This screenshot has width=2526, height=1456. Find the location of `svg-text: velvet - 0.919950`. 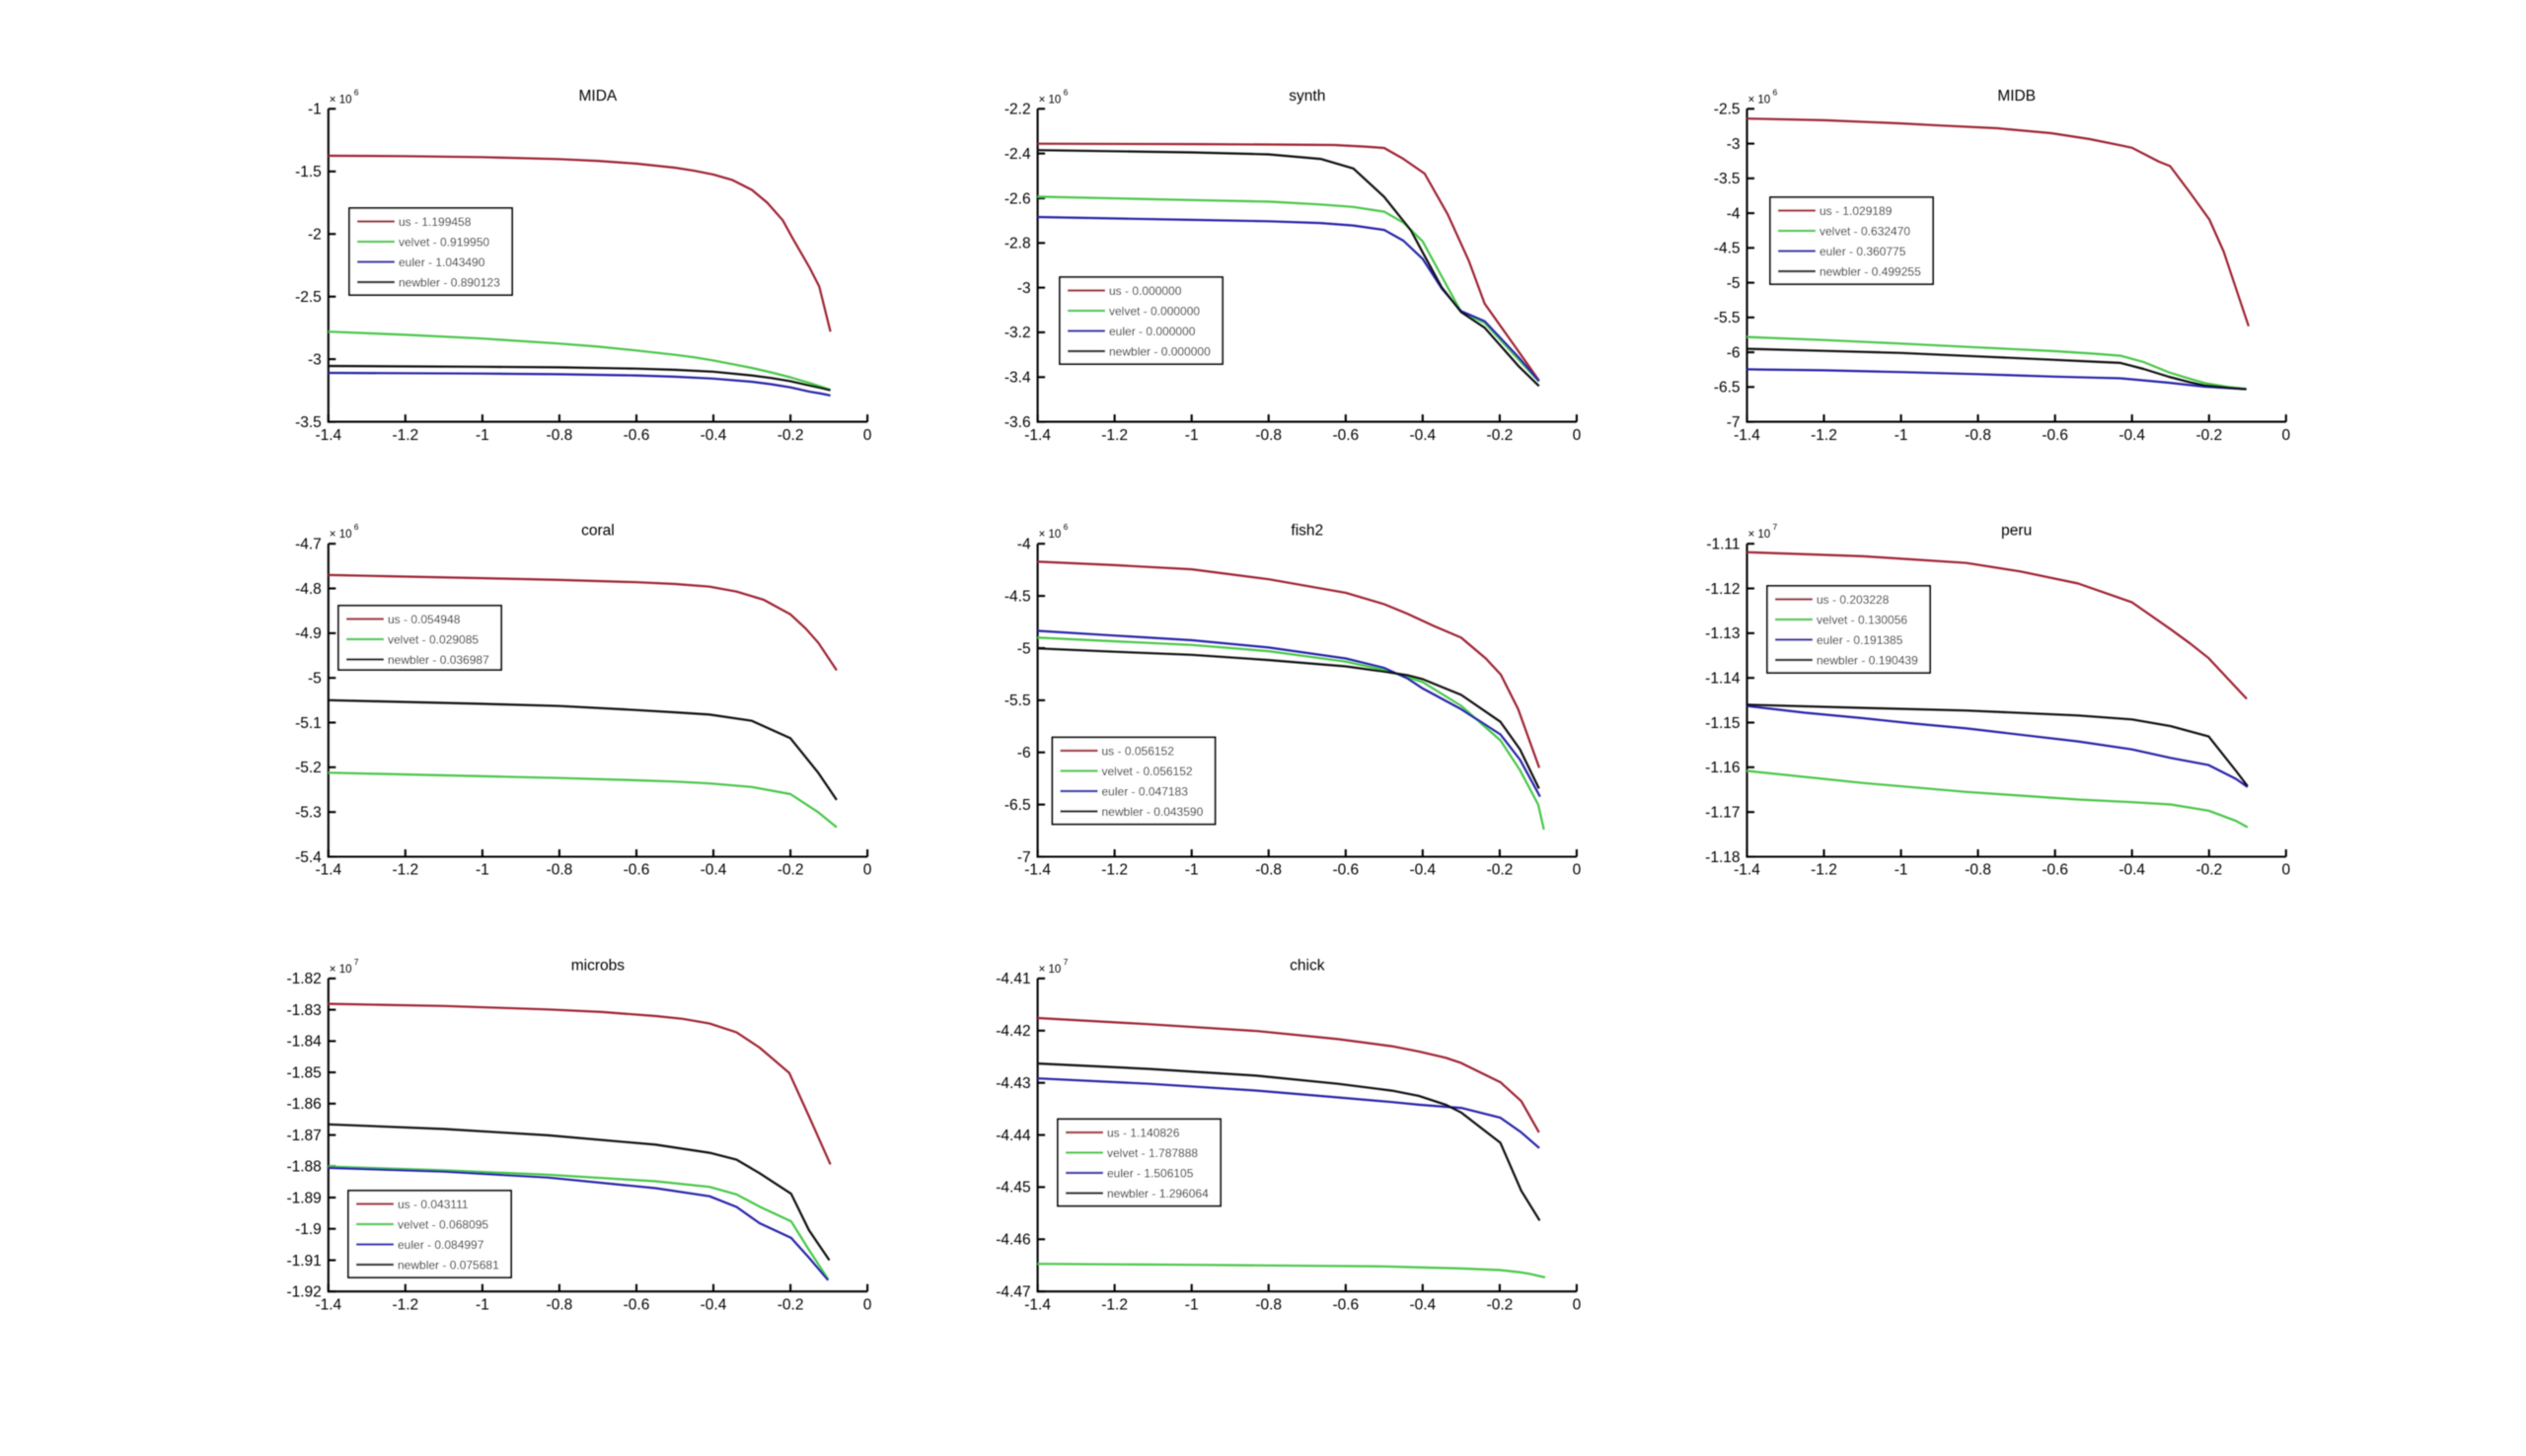

svg-text: velvet - 0.919950 is located at coordinates (444, 242).